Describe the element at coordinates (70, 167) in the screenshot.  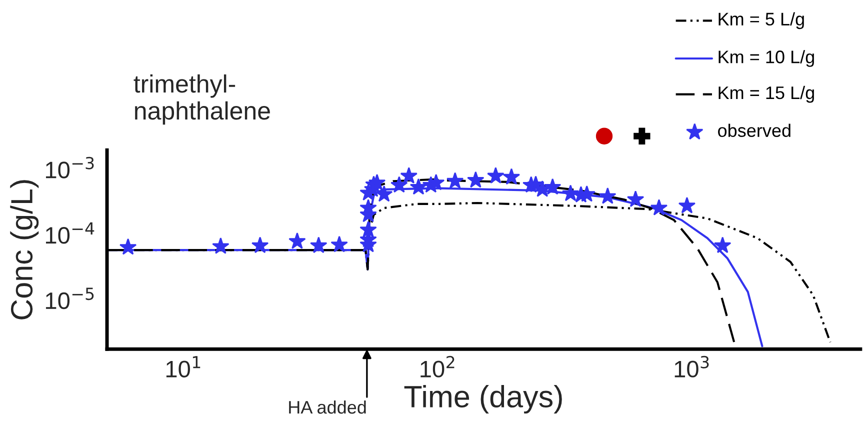
I see `y-tick-label: 10$^{−3}$` at that location.